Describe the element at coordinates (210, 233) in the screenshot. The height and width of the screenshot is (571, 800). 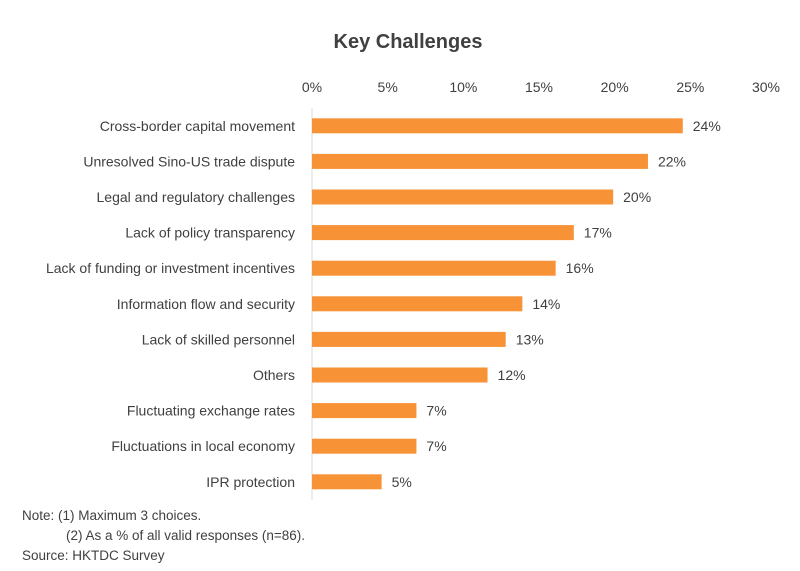
I see `category-label: Lack of policy transparency` at that location.